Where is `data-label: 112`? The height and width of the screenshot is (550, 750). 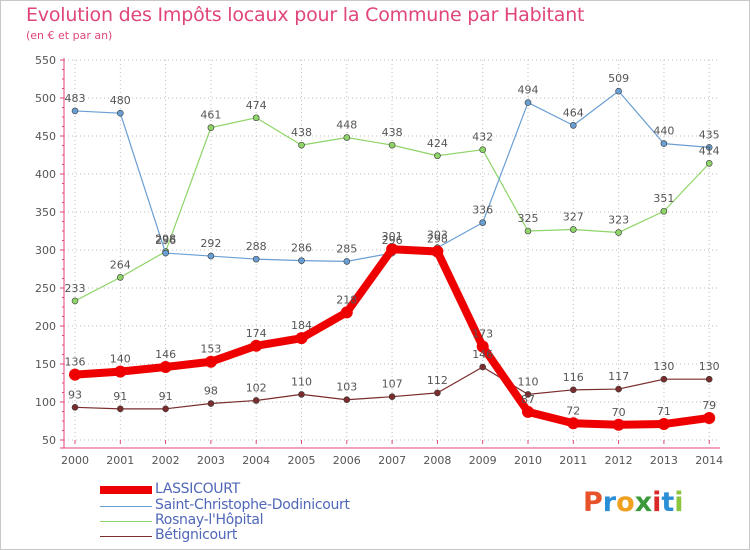
data-label: 112 is located at coordinates (437, 380).